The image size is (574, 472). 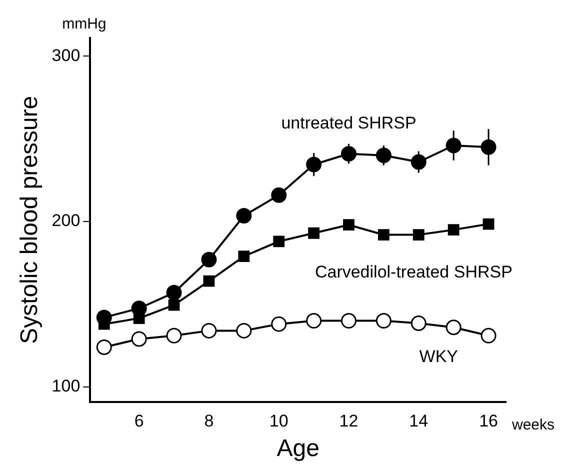 I want to click on y-tick-label: 300, so click(x=66, y=55).